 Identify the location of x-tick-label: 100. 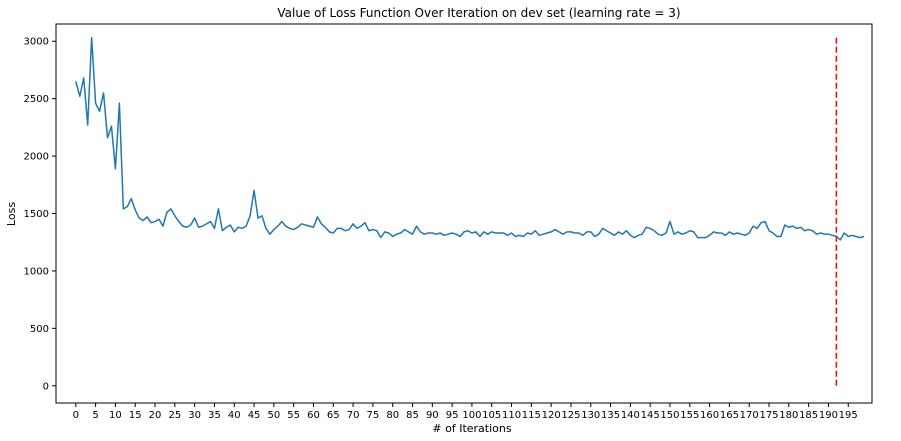
(471, 415).